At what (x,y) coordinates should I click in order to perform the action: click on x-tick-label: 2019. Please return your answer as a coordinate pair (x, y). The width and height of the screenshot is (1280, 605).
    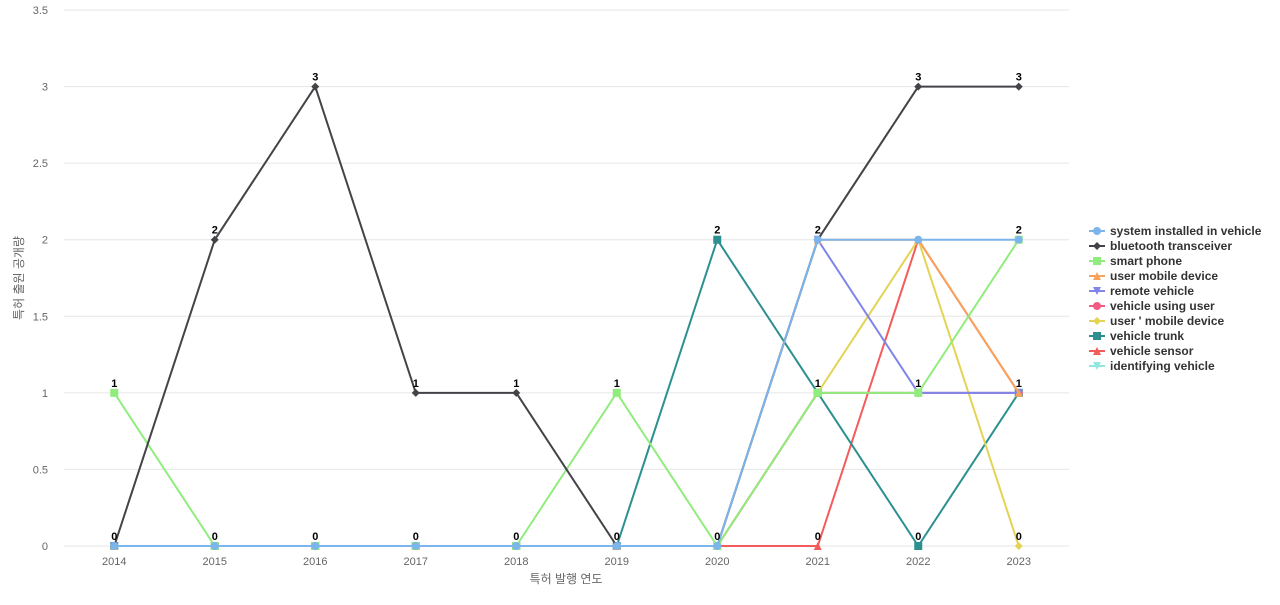
    Looking at the image, I should click on (617, 562).